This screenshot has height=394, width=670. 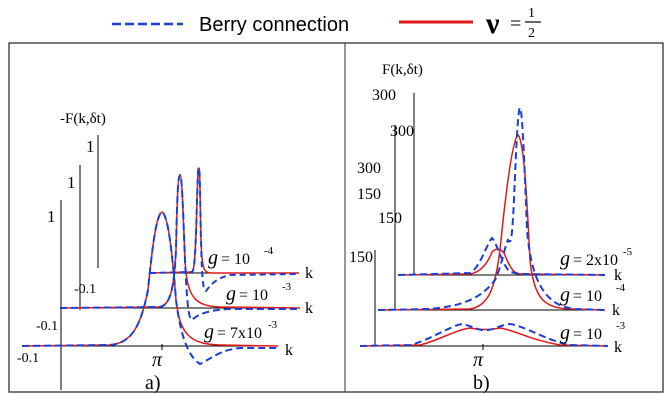 I want to click on legend: Berry connection ν = 1 2, so click(x=326, y=23).